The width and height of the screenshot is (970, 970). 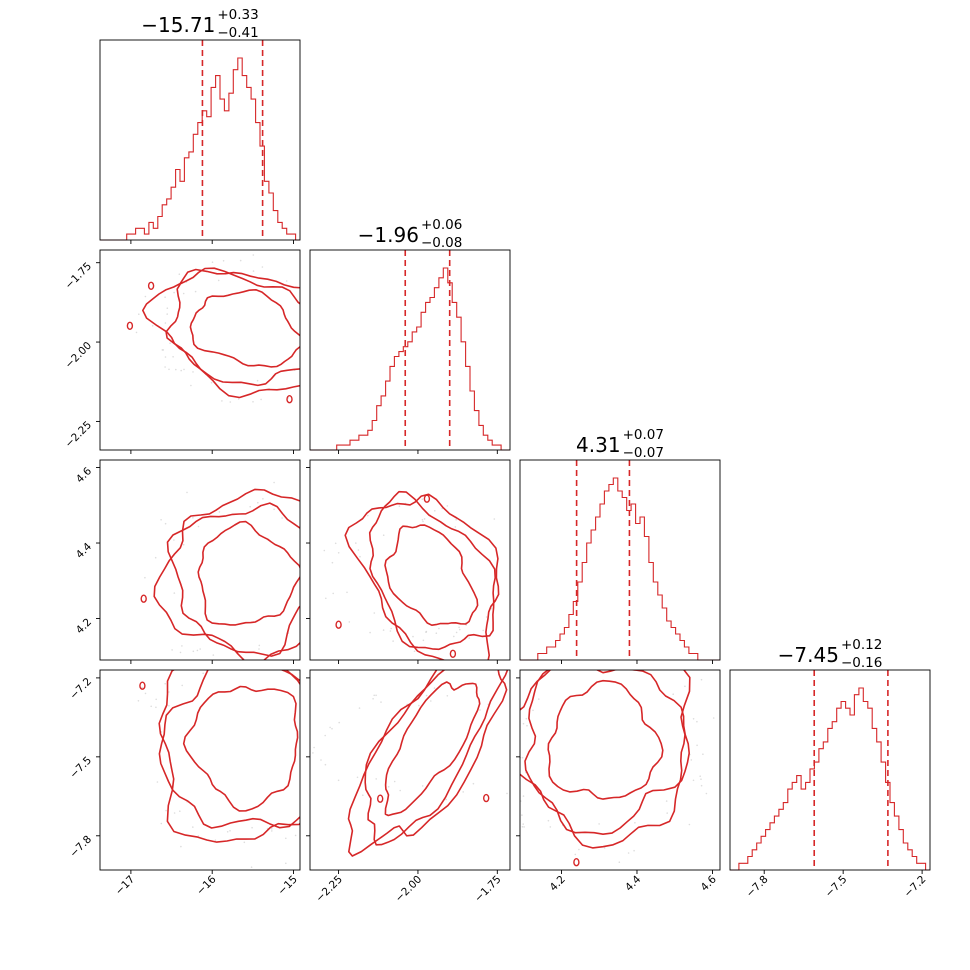 I want to click on y-tick-label: −2.25, so click(x=78, y=434).